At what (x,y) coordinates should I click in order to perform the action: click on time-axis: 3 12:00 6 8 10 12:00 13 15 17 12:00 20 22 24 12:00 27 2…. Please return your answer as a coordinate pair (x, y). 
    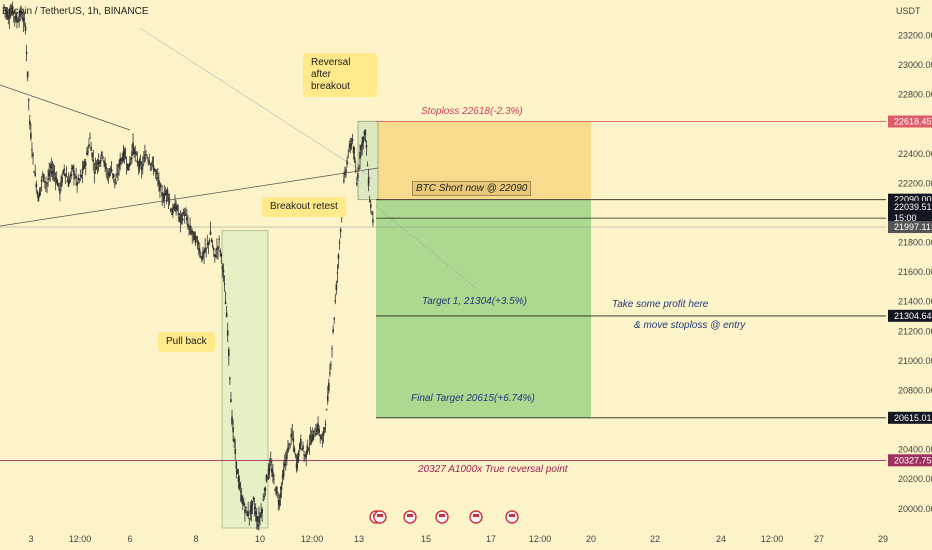
    Looking at the image, I should click on (458, 539).